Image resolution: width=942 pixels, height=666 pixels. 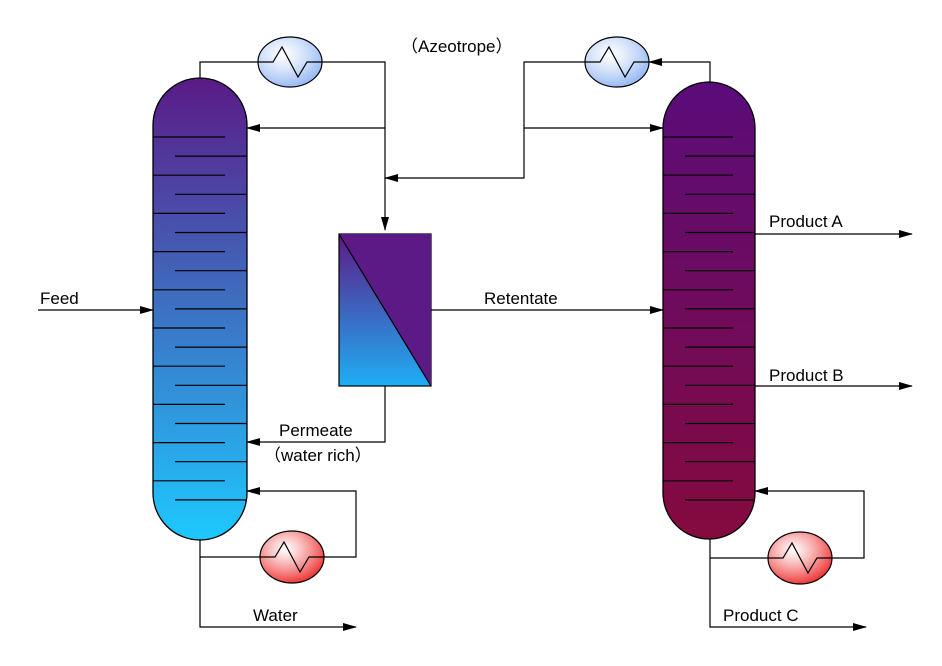 What do you see at coordinates (806, 221) in the screenshot?
I see `product-a-label: Product A` at bounding box center [806, 221].